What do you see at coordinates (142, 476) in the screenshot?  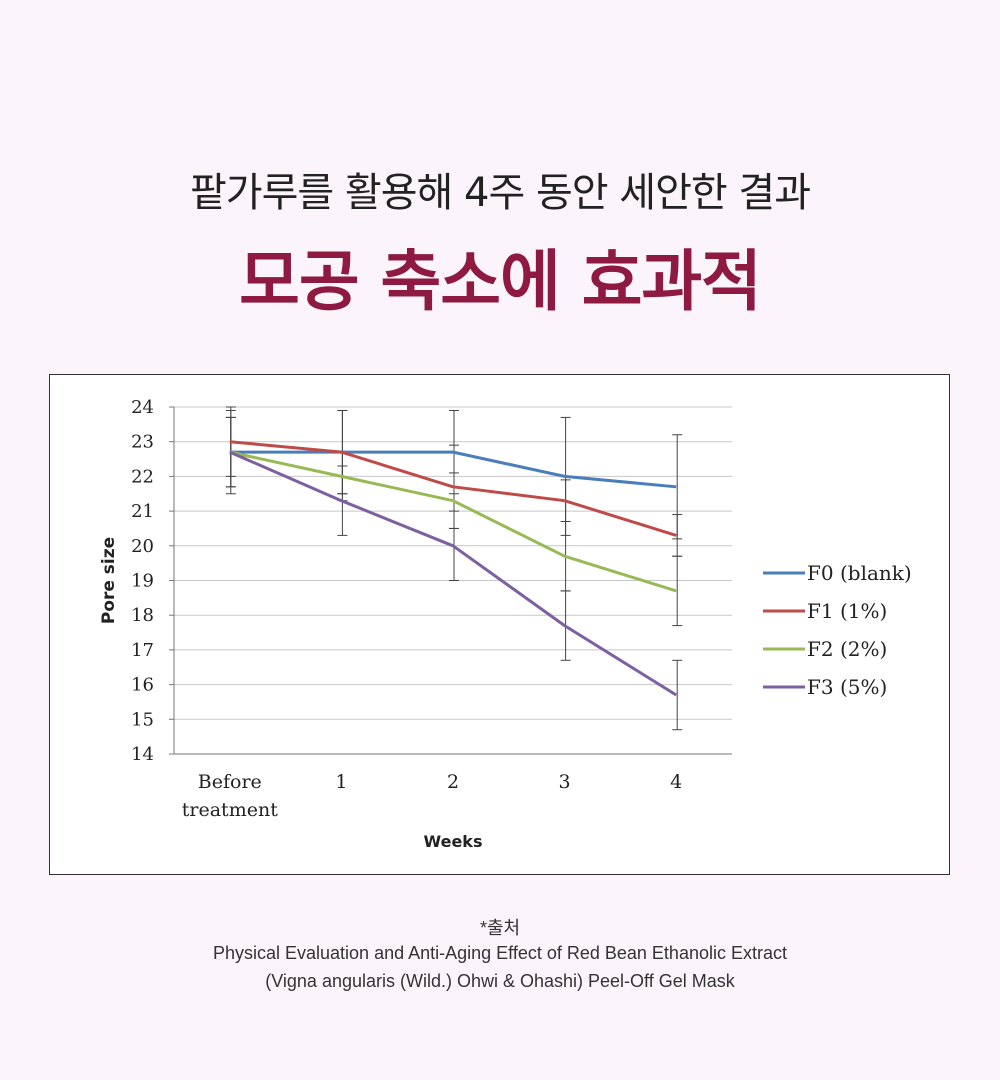 I see `y-tick-label: 22` at bounding box center [142, 476].